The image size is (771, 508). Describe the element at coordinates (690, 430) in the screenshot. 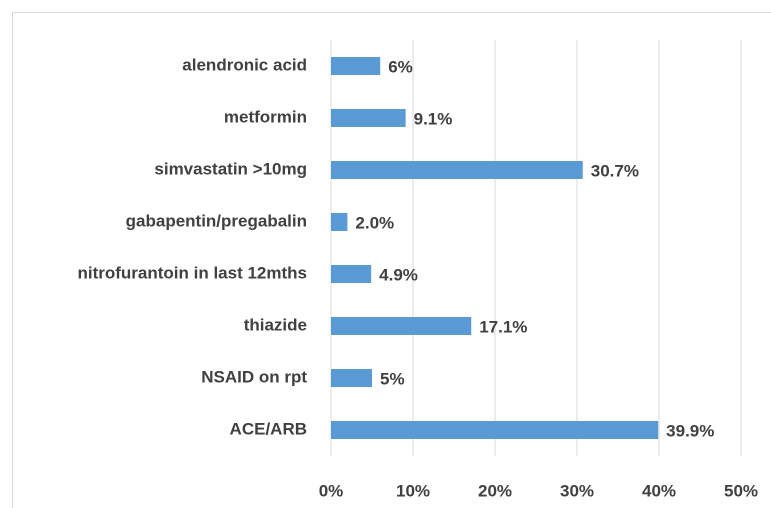

I see `value-label: 39.9%` at that location.